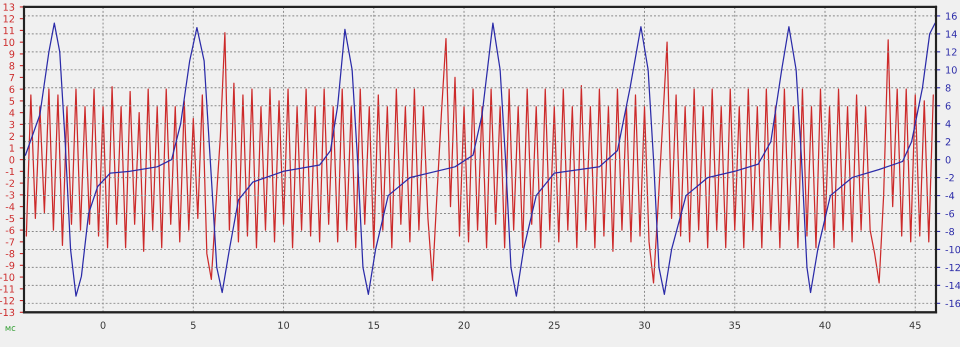 This screenshot has width=960, height=347. What do you see at coordinates (7, 312) in the screenshot?
I see `y-tick-label: -13` at bounding box center [7, 312].